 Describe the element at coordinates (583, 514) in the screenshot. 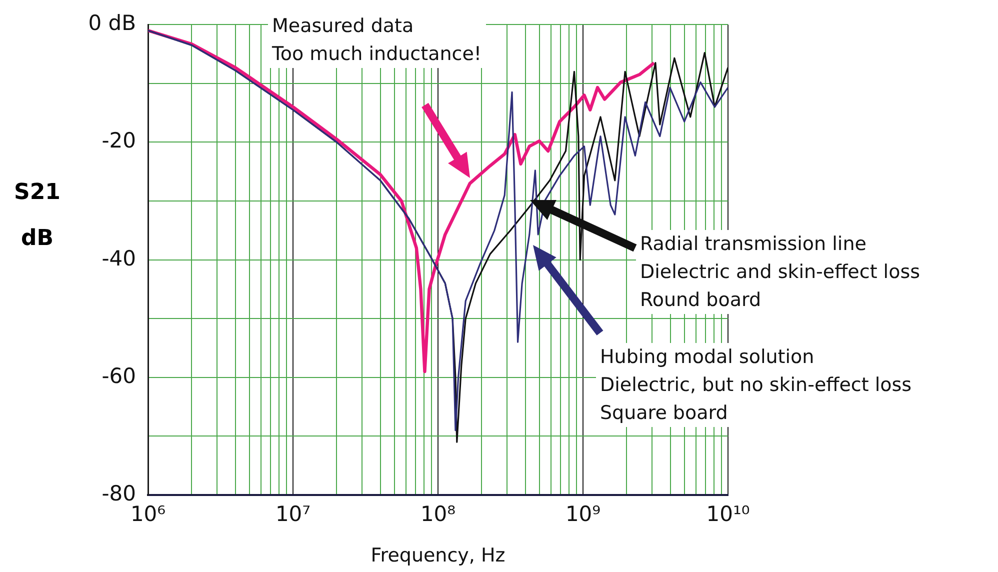

I see `x-tick-label: 10⁹` at that location.